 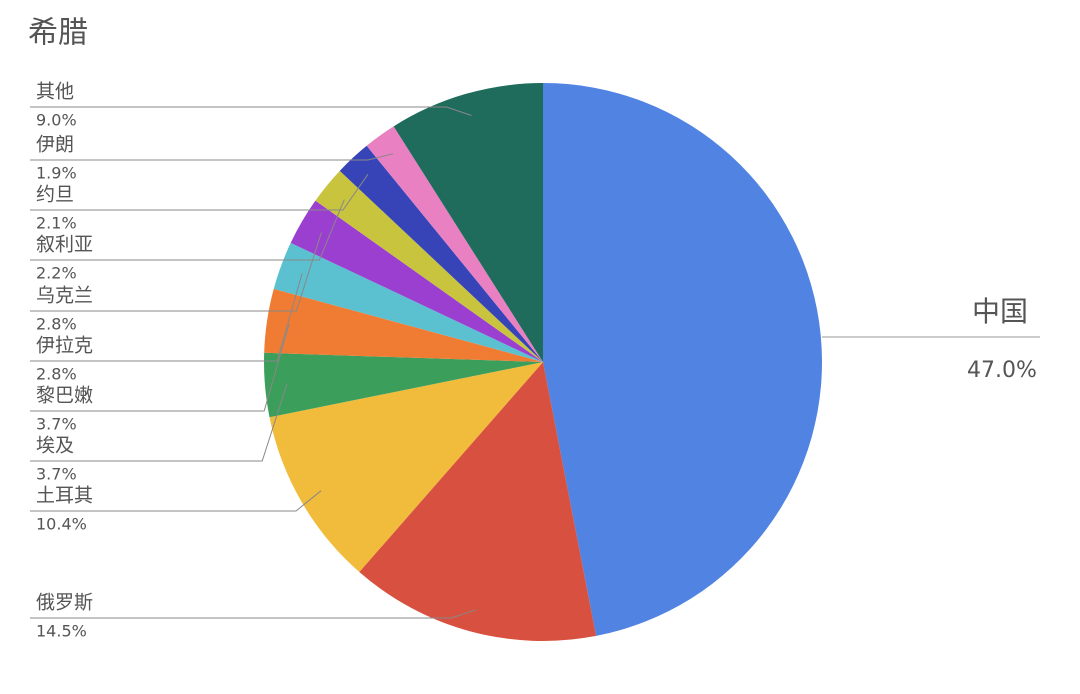 I want to click on value-label: 14.5%, so click(x=61, y=631).